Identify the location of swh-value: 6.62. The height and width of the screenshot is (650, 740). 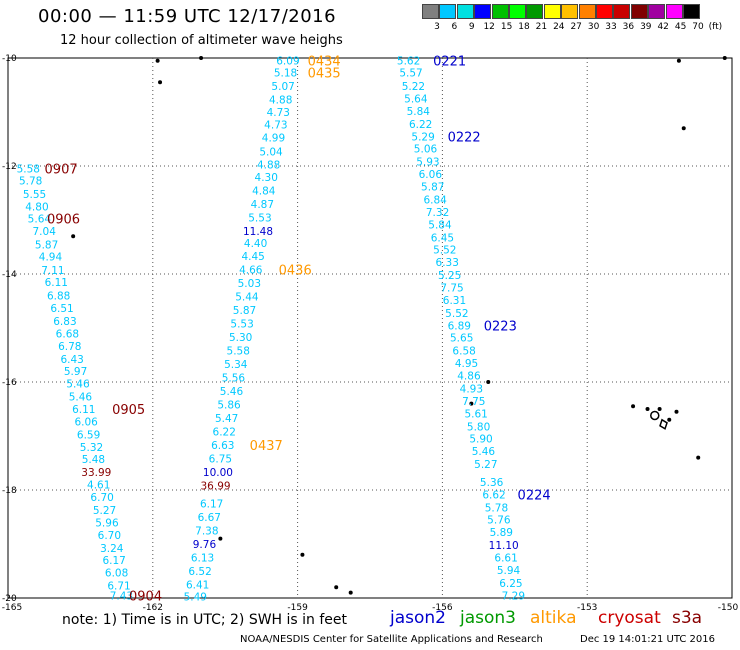
(493, 495).